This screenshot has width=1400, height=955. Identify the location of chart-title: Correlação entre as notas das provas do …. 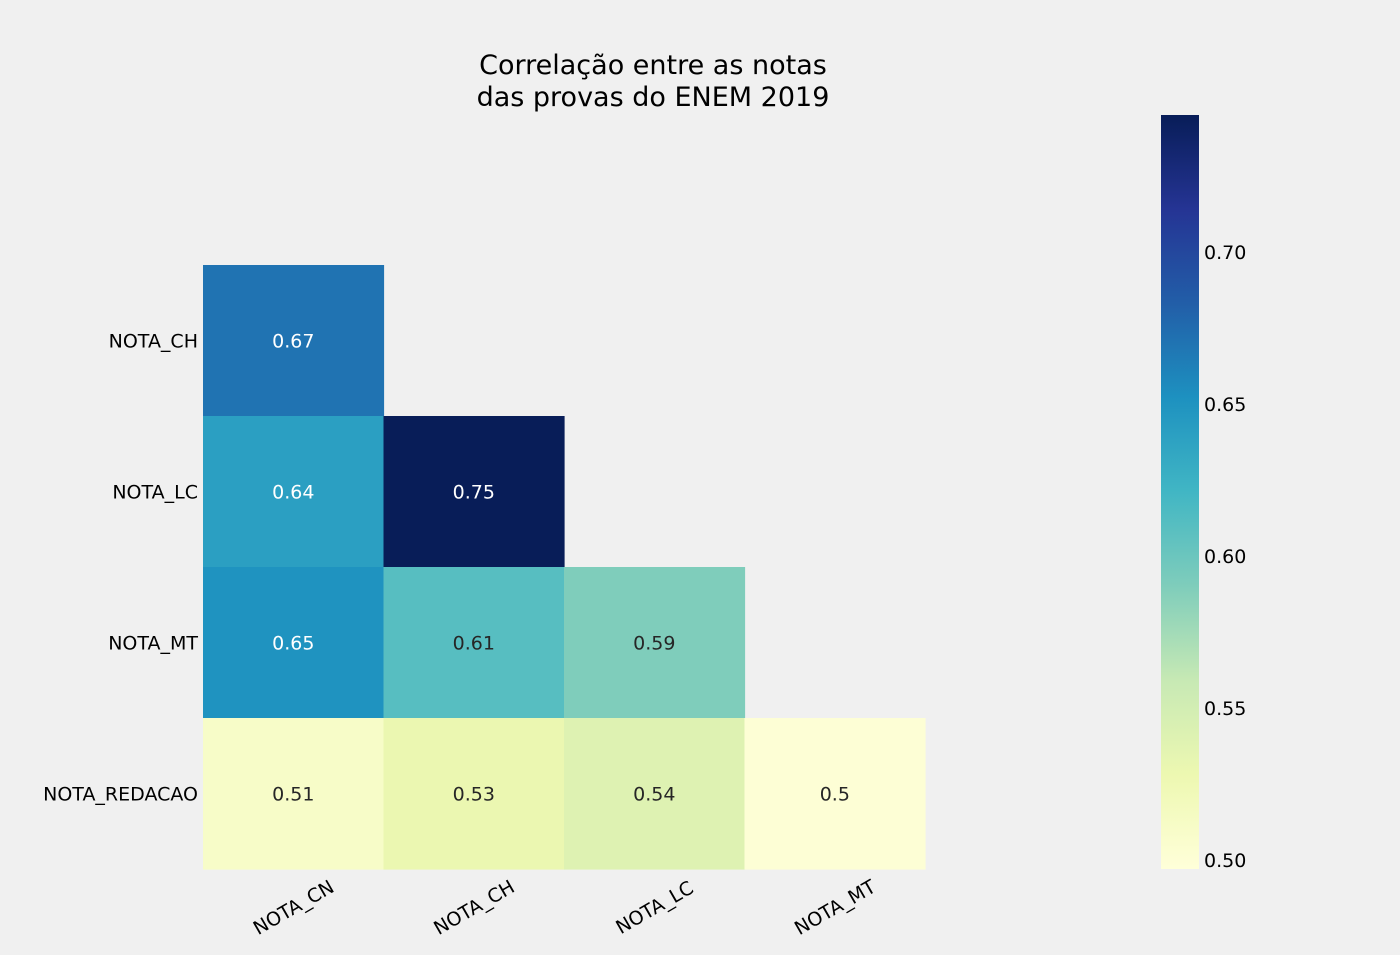
(653, 81).